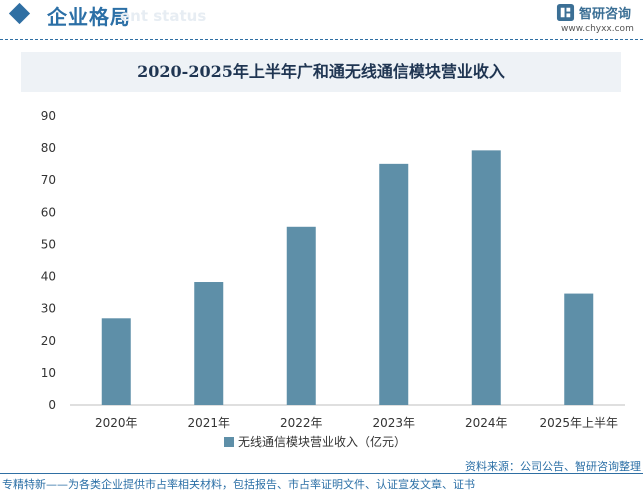 This screenshot has width=643, height=493. I want to click on brand-logo: 智研咨询 www.chyxx.com, so click(598, 19).